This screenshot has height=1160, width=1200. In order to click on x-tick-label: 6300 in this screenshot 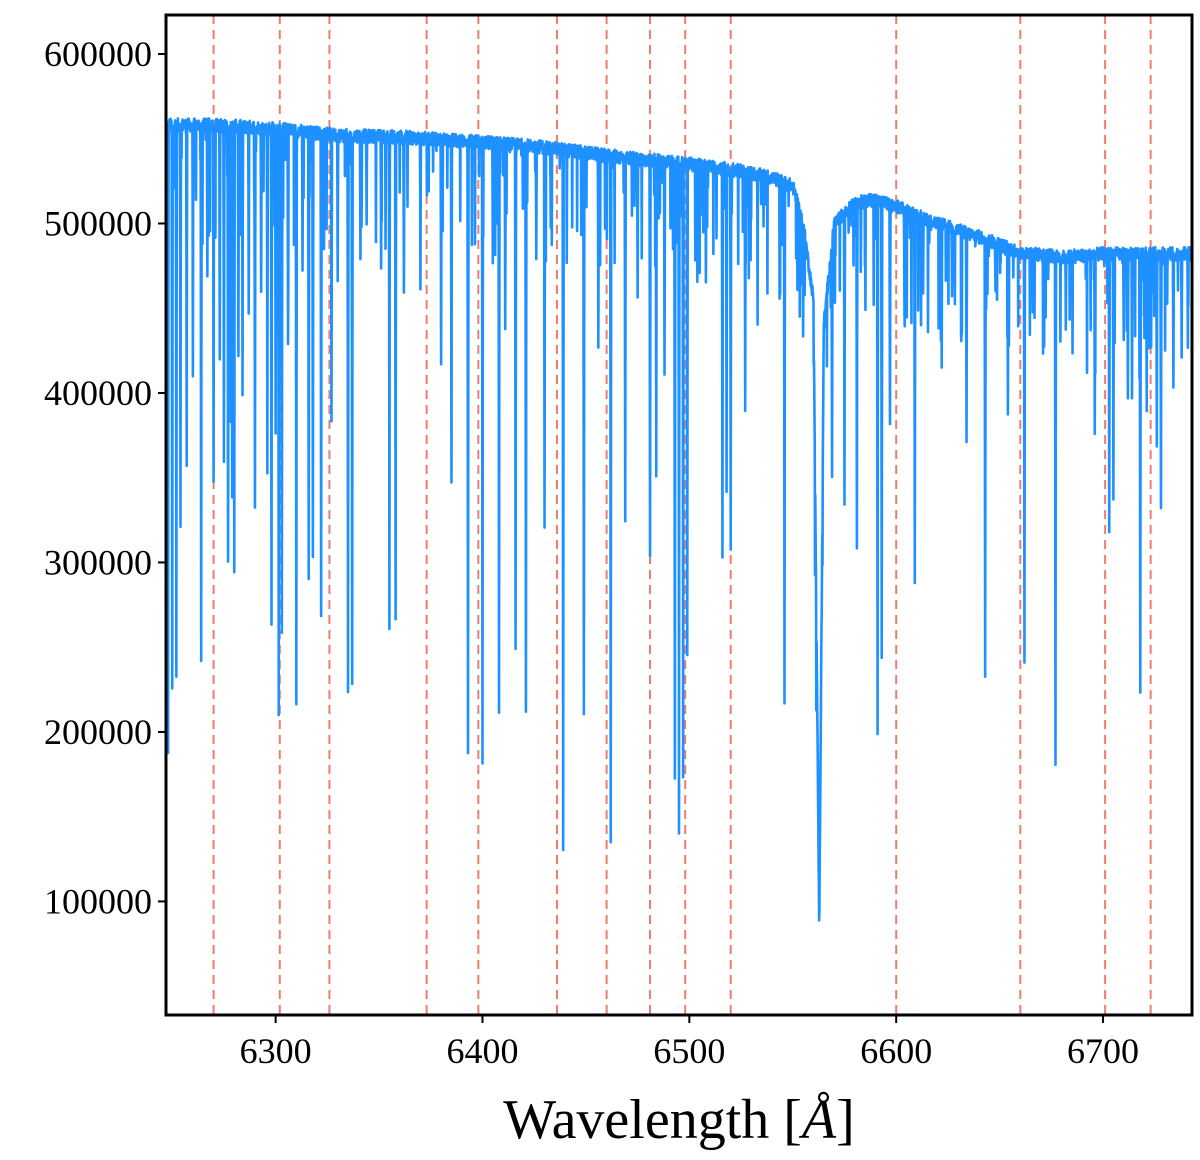, I will do `click(276, 1051)`.